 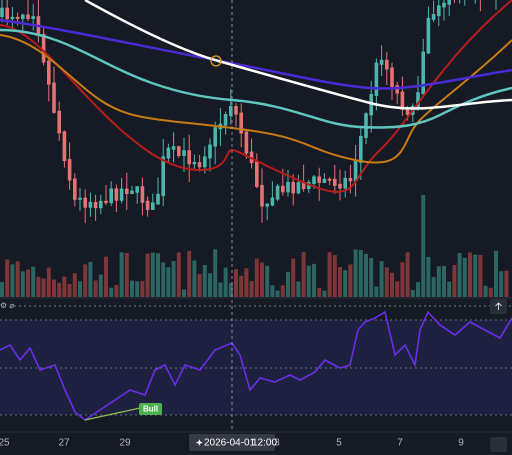 What do you see at coordinates (150, 409) in the screenshot?
I see `bull-label: Bull` at bounding box center [150, 409].